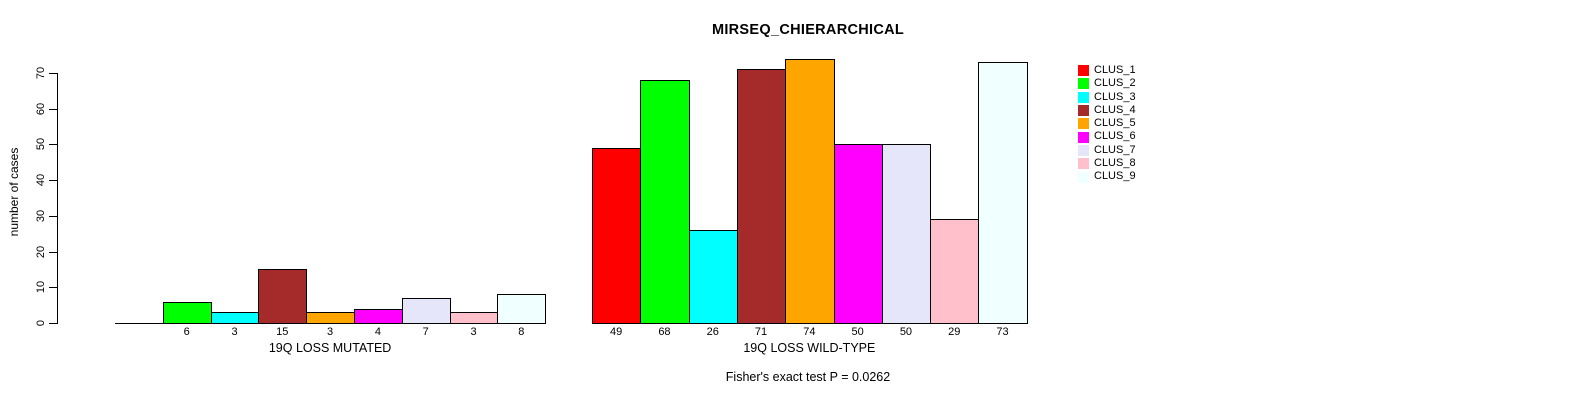 This screenshot has height=400, width=1590. Describe the element at coordinates (1115, 136) in the screenshot. I see `legend-label: CLUS_6` at that location.